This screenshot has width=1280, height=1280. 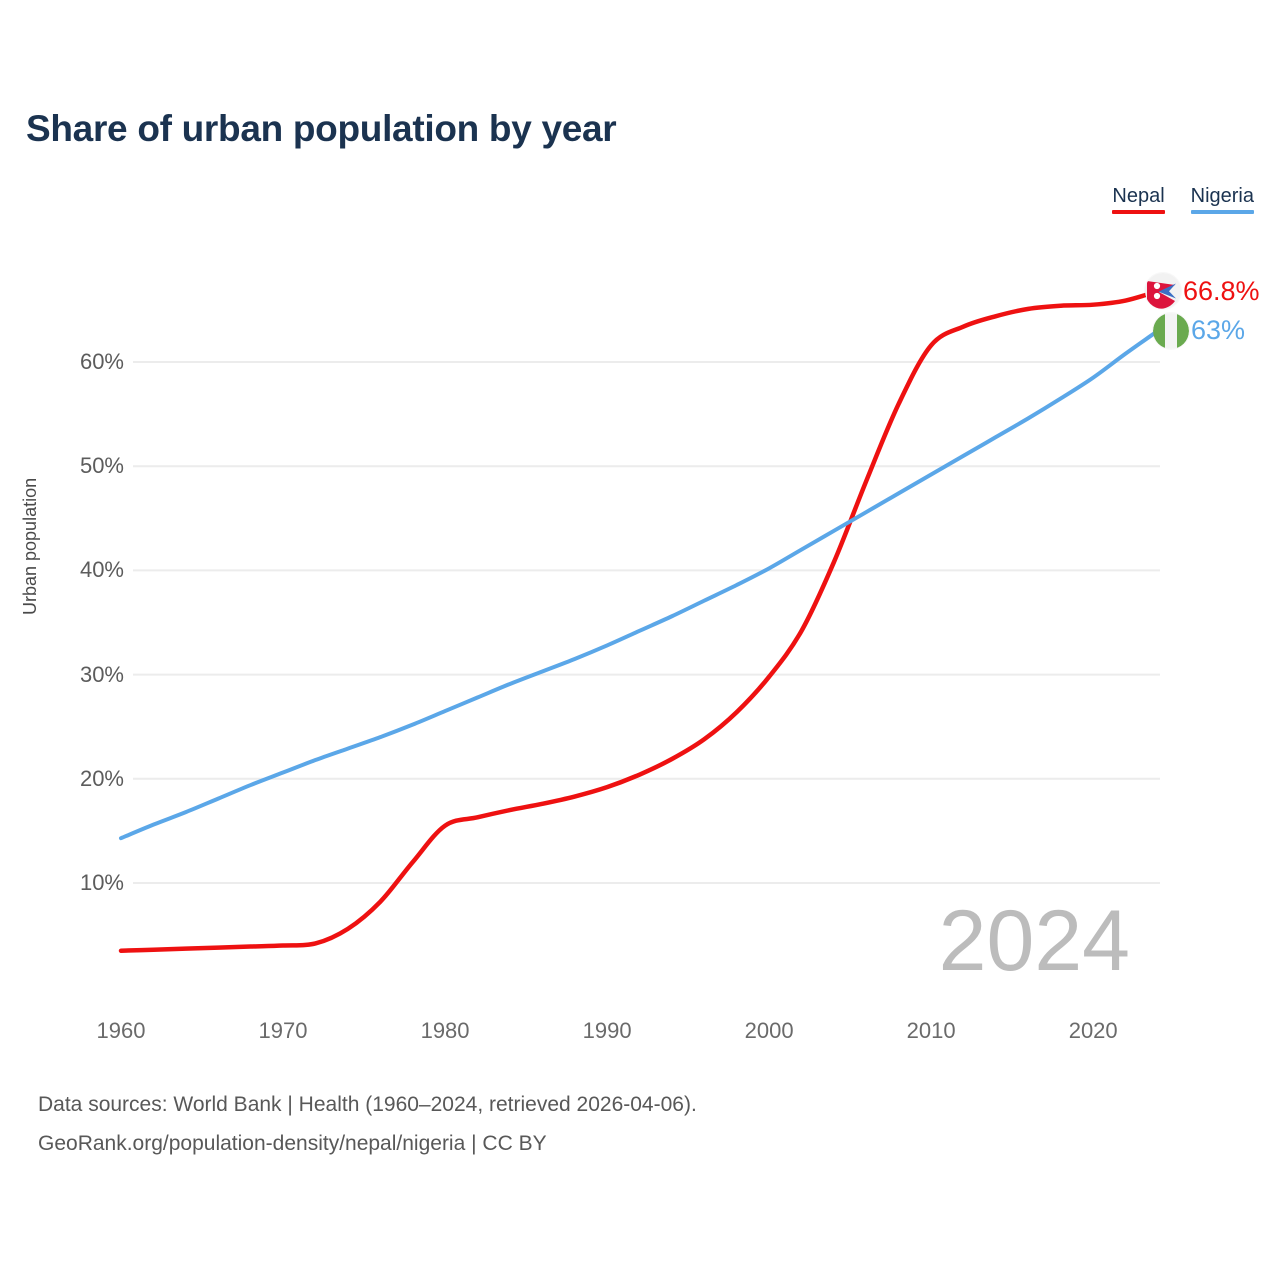 What do you see at coordinates (1034, 941) in the screenshot?
I see `year-watermark: 2024` at bounding box center [1034, 941].